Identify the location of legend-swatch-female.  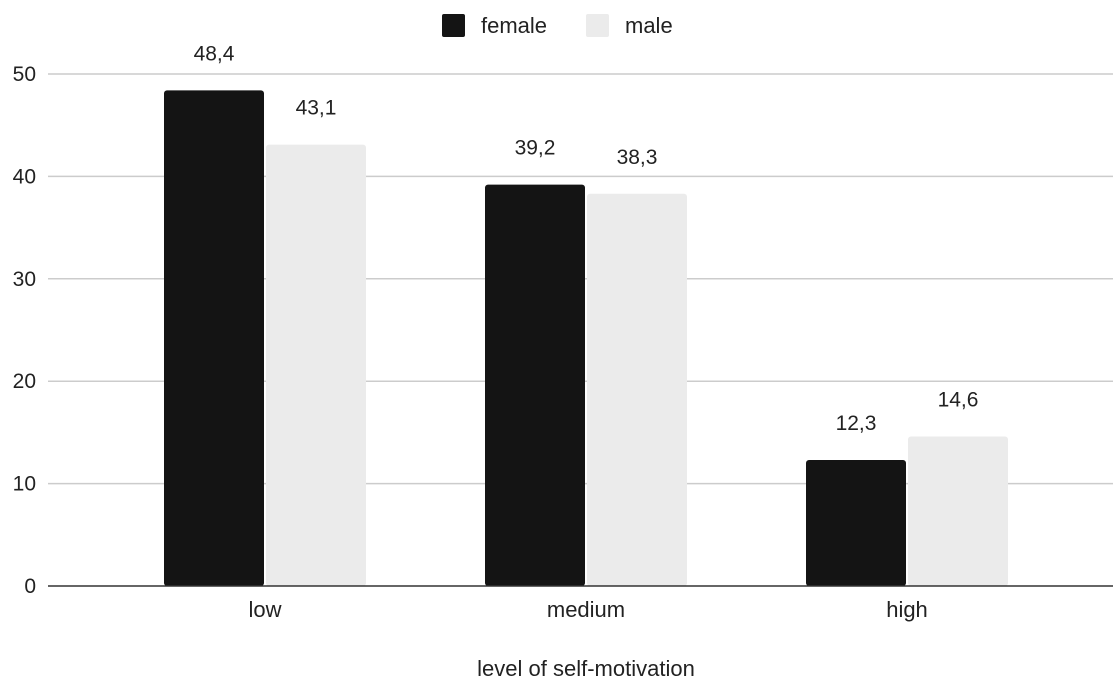
(453, 25).